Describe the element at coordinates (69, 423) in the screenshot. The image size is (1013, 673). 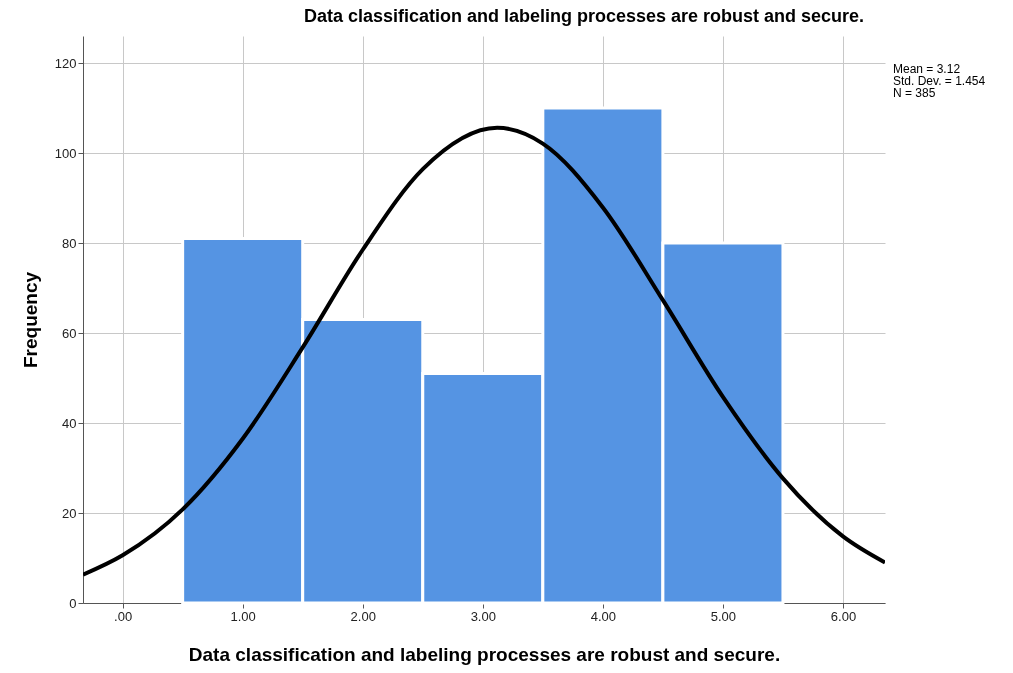
I see `y-tick-label: 40` at that location.